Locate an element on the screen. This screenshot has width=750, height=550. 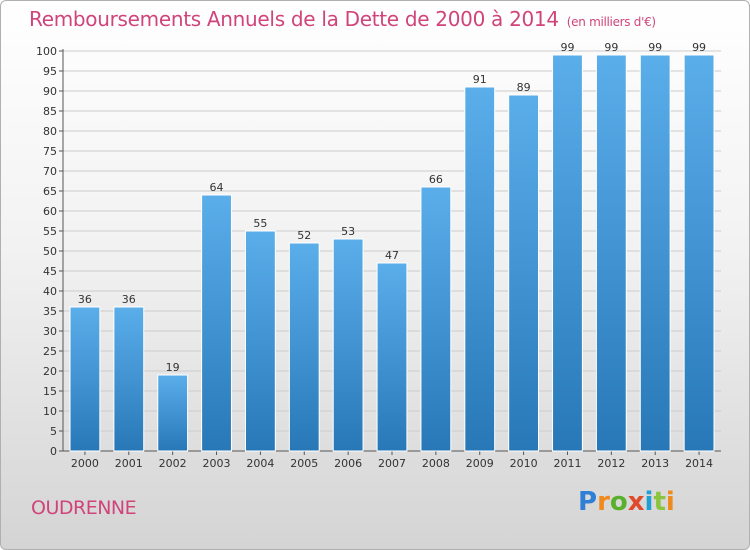
data-label-2009: 91 is located at coordinates (480, 79).